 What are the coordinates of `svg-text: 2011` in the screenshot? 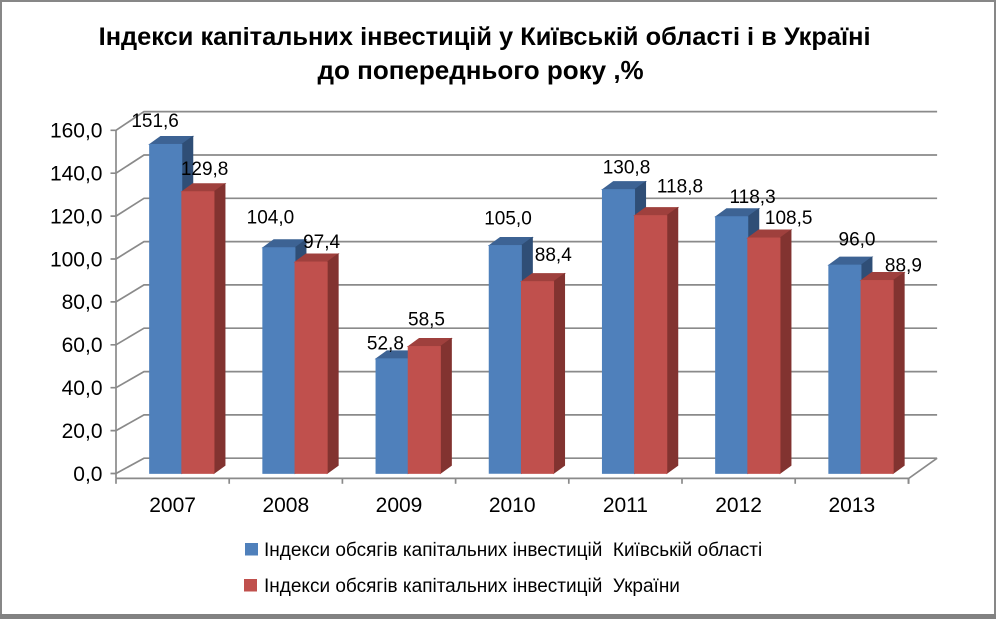 It's located at (625, 505).